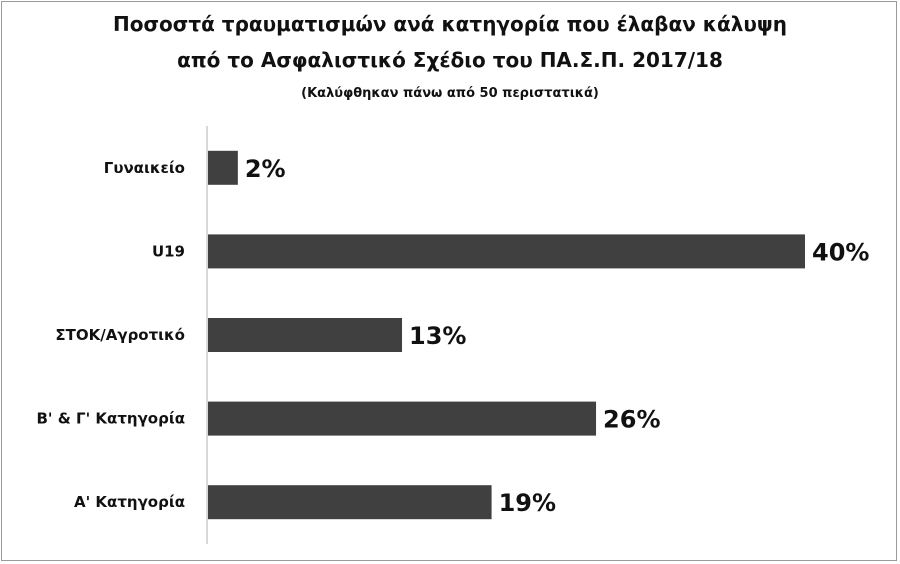  I want to click on data-label: 40%, so click(840, 252).